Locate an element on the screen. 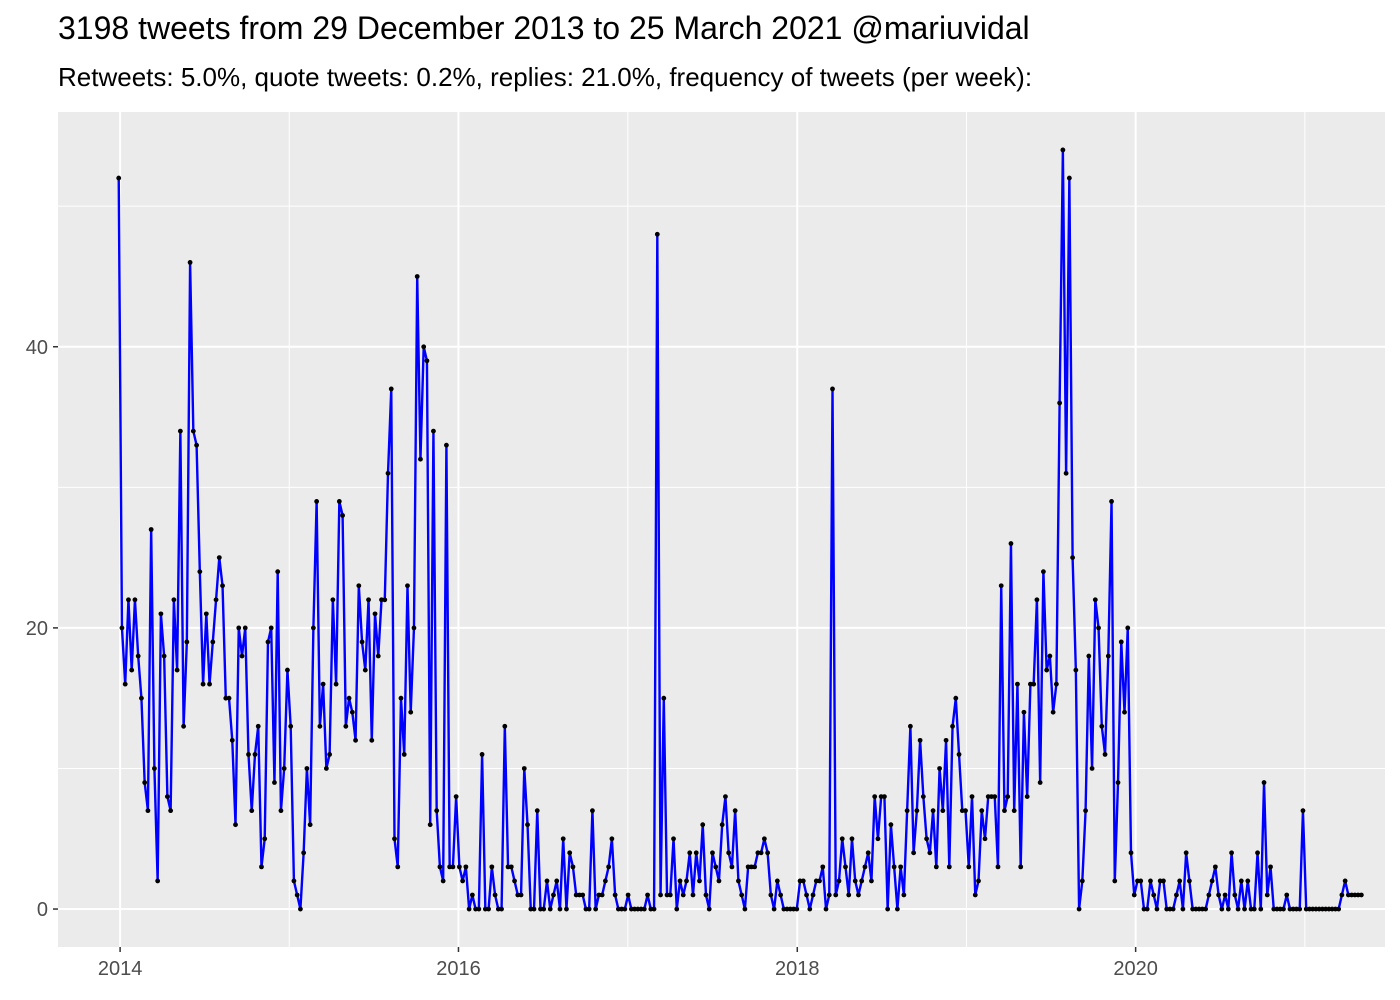  y-axis: 0 20 40 is located at coordinates (42, 629).